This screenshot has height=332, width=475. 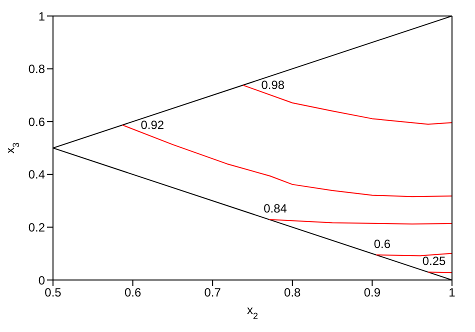 What do you see at coordinates (152, 125) in the screenshot?
I see `series-label: 0.92` at bounding box center [152, 125].